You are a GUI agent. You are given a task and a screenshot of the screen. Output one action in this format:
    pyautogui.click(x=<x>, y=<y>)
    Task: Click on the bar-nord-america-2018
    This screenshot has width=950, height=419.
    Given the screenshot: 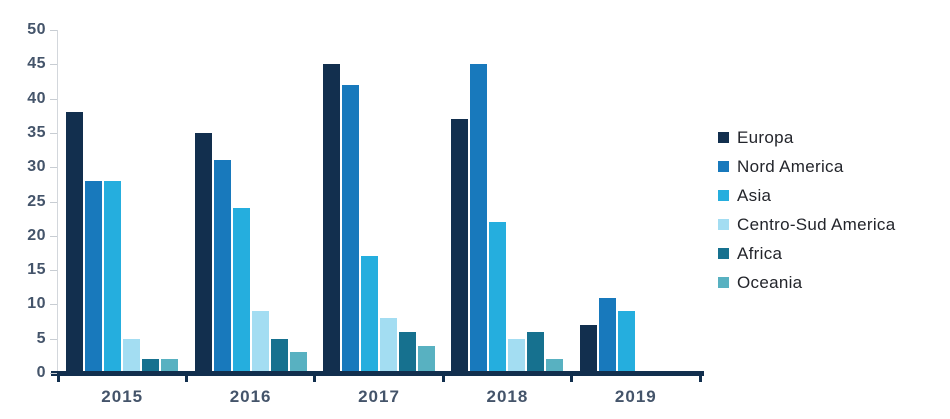 What is the action you would take?
    pyautogui.click(x=479, y=218)
    